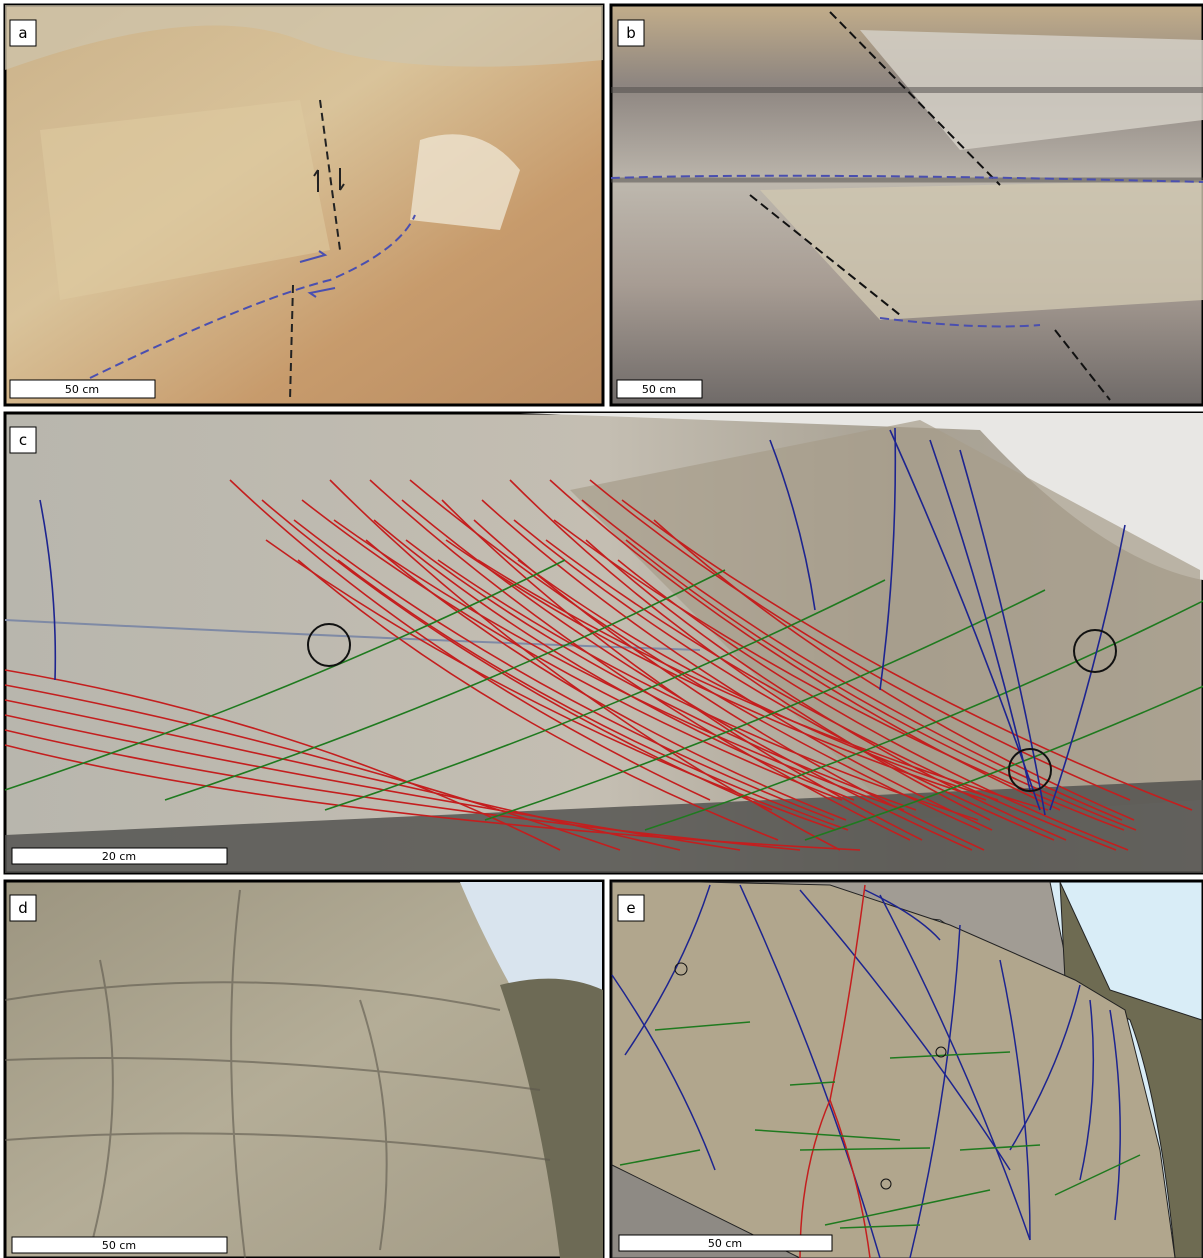 This screenshot has width=1203, height=1258. I want to click on panel-e, so click(906, 1068).